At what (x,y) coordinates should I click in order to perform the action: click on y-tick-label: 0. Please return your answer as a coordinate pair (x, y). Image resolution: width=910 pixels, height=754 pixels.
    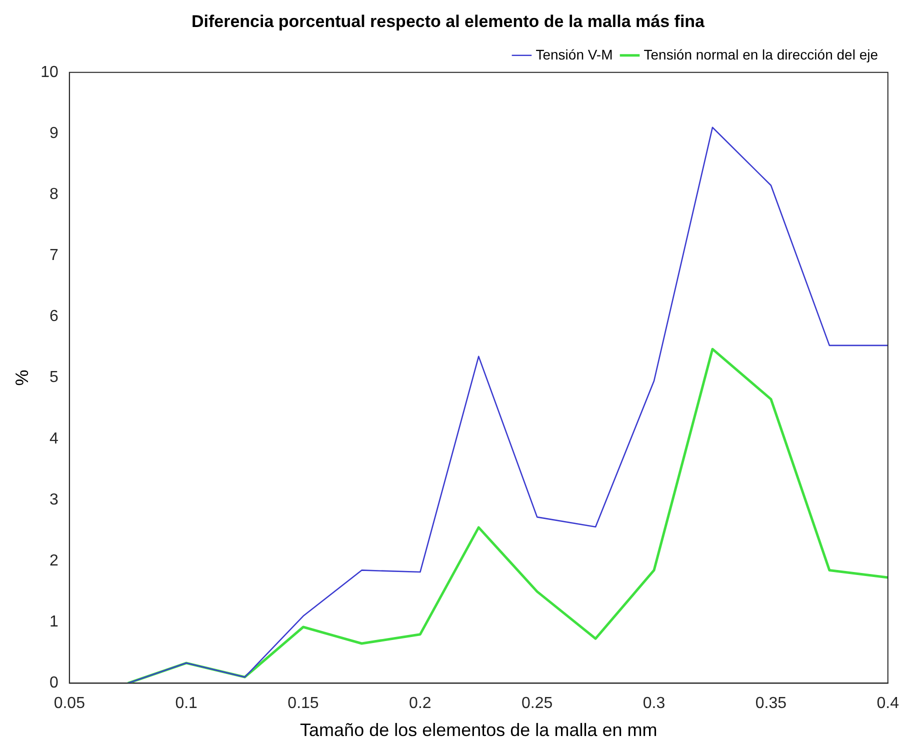
    Looking at the image, I should click on (53, 683).